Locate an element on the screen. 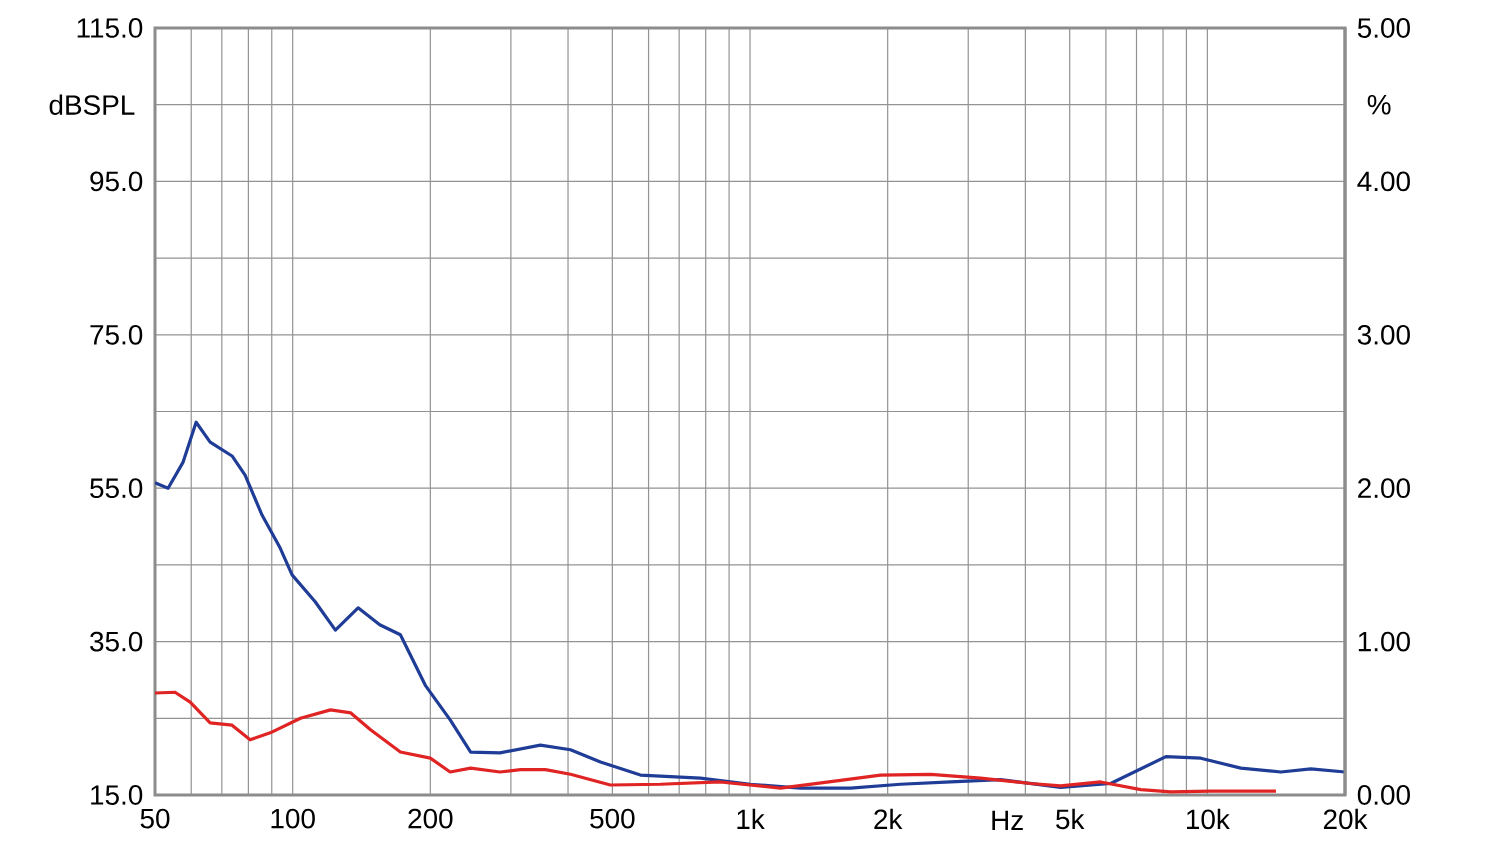 The height and width of the screenshot is (858, 1500). x-axis-title: Hz is located at coordinates (1007, 820).